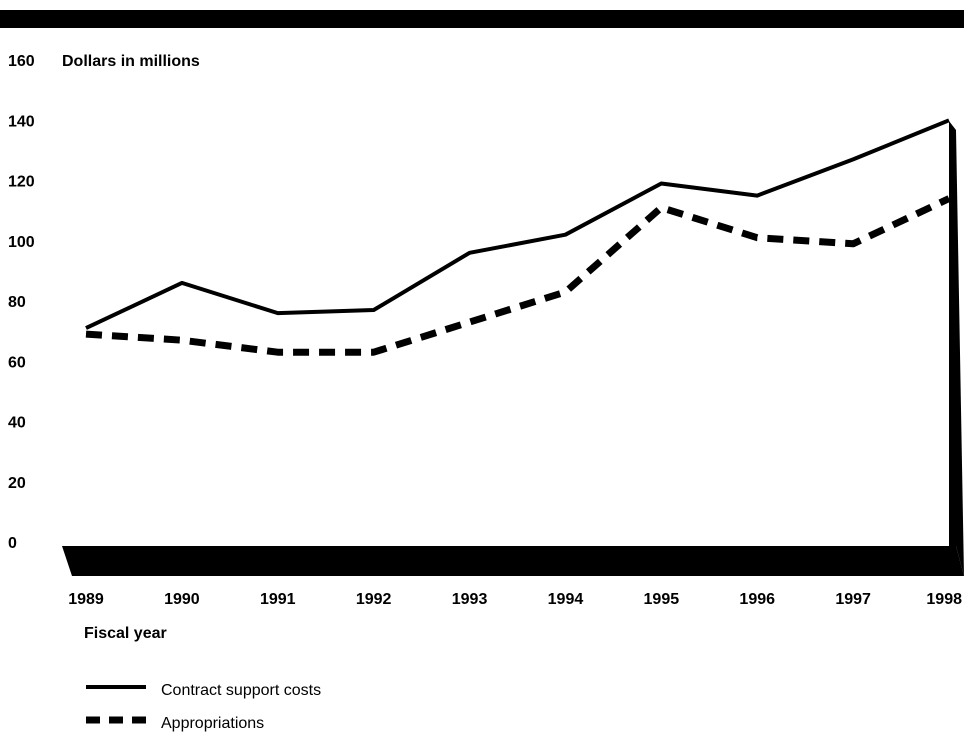 This screenshot has width=964, height=735. I want to click on y-axis-label: Dollars in millions, so click(131, 61).